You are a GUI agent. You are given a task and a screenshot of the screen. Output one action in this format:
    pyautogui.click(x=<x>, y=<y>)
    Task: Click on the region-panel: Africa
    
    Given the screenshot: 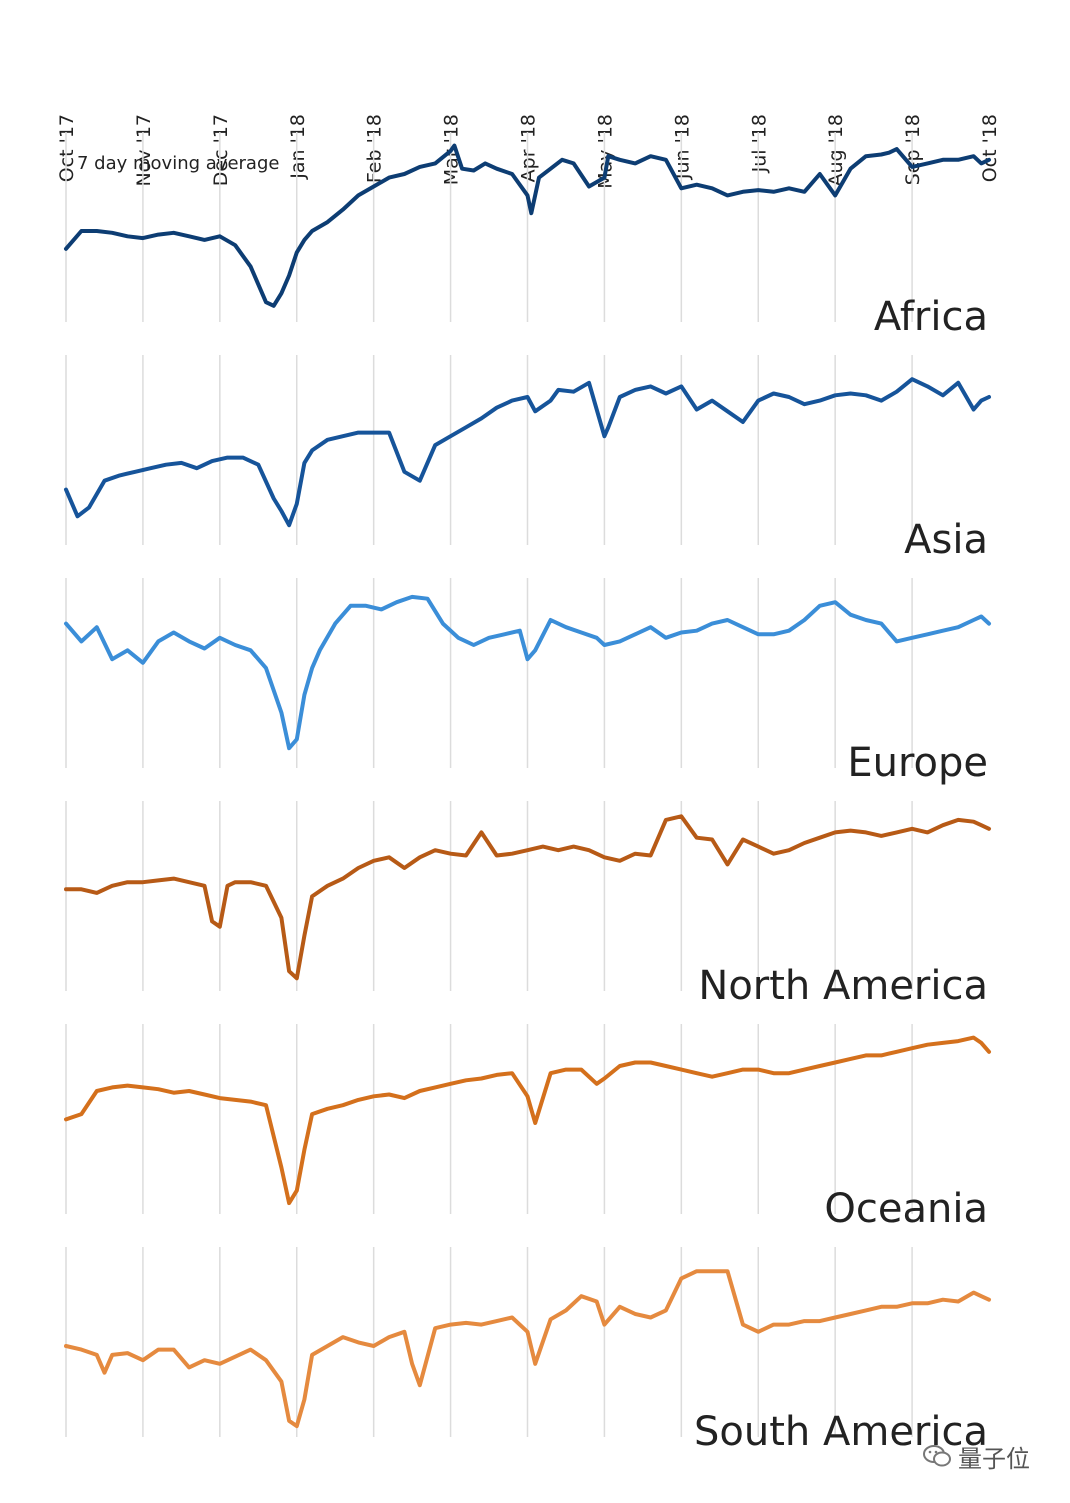 What is the action you would take?
    pyautogui.click(x=527, y=236)
    